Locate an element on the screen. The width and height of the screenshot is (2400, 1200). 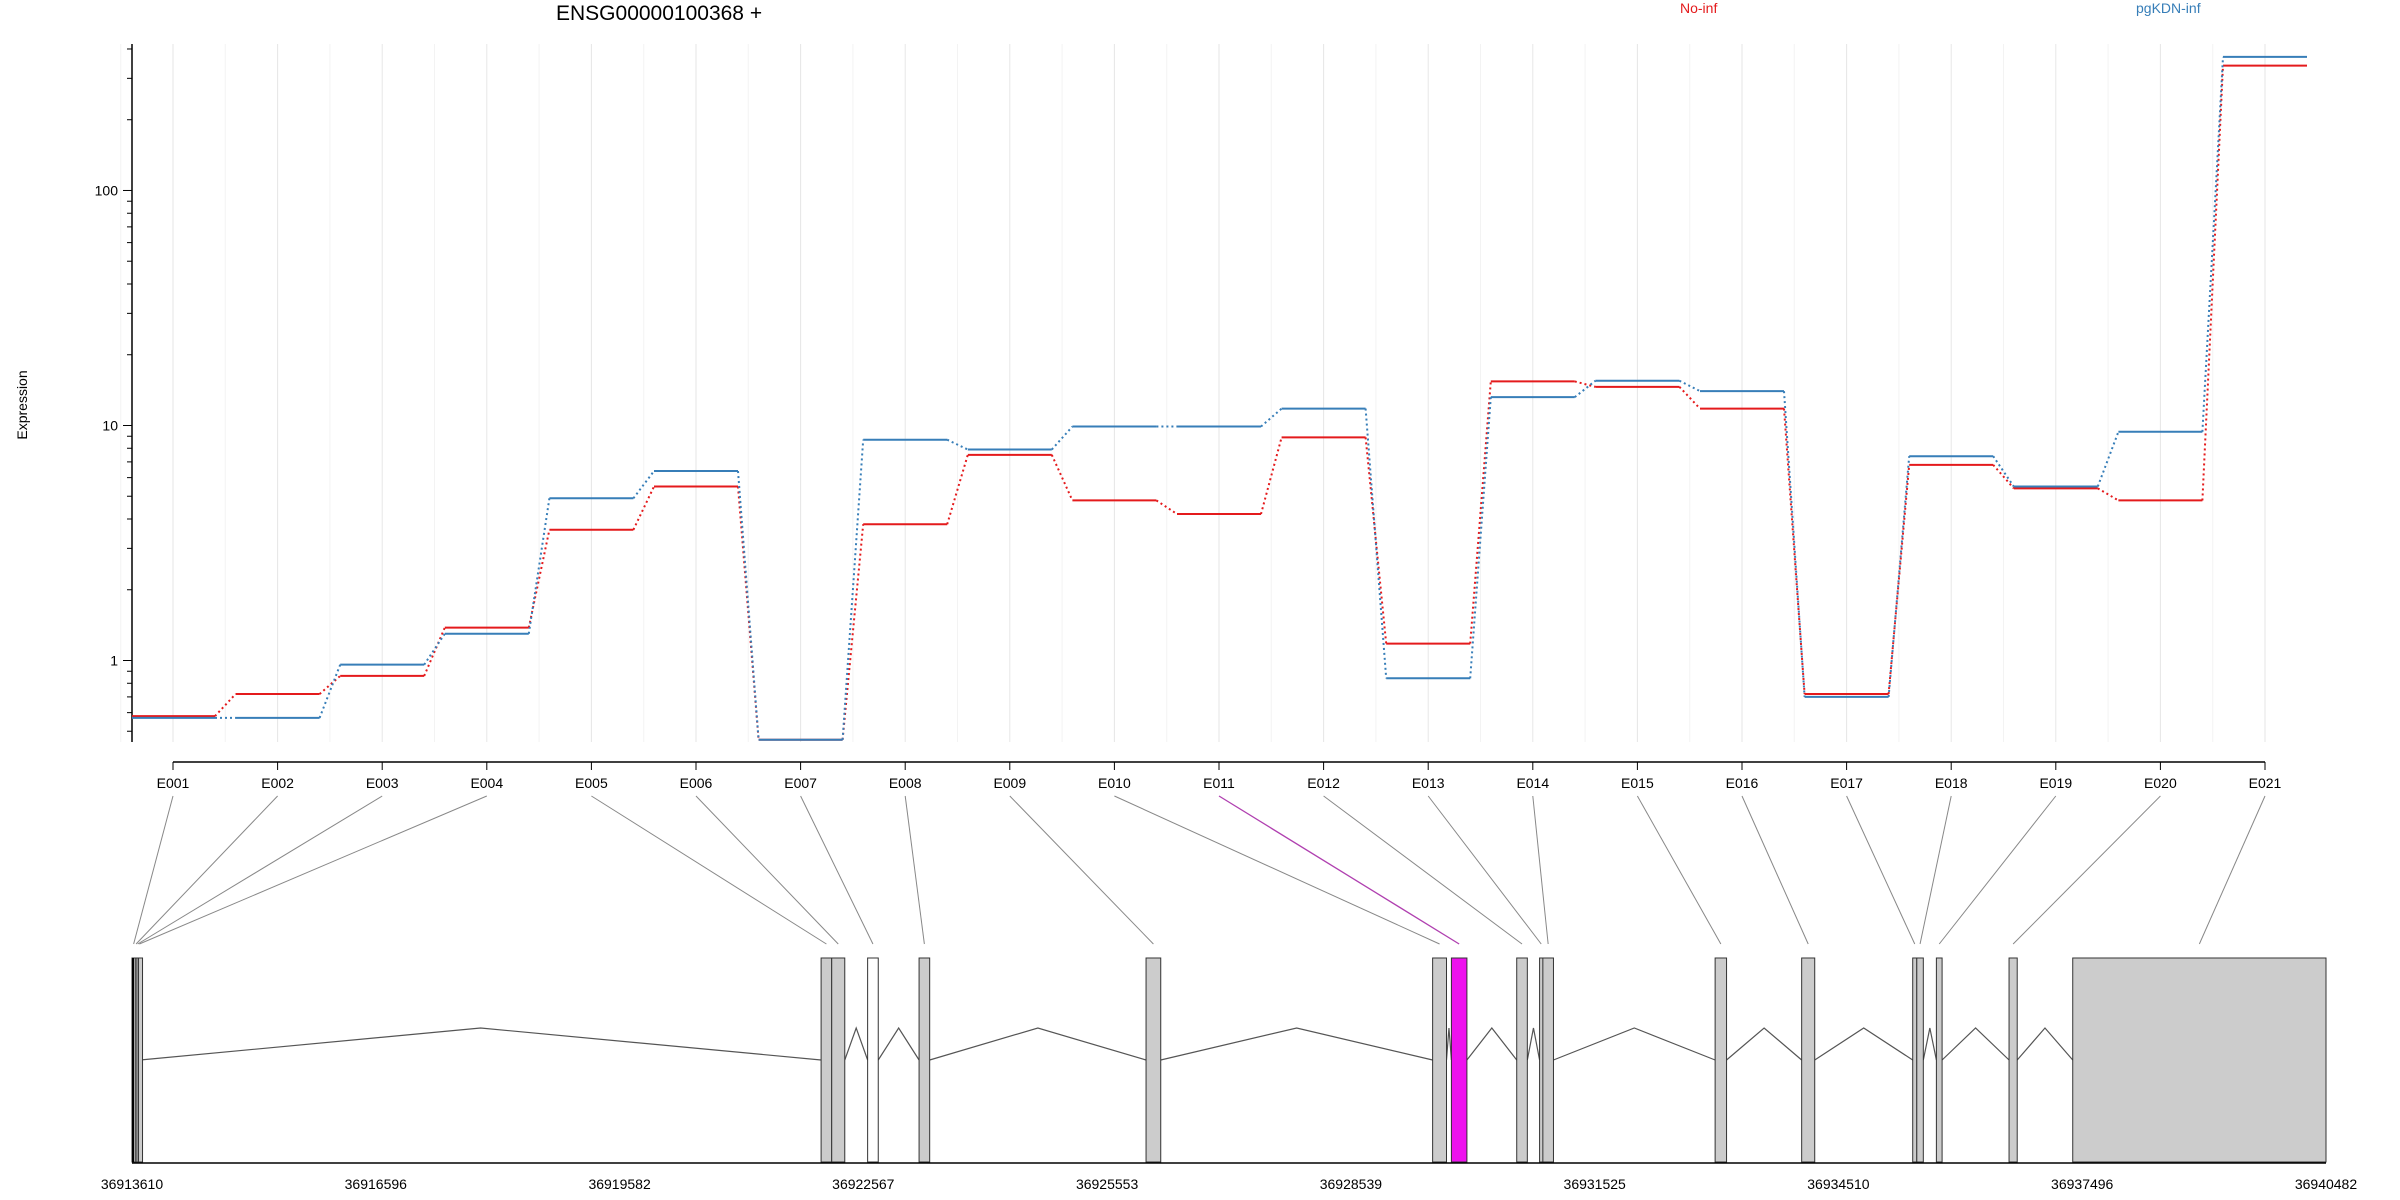
y-tick-label: 10 is located at coordinates (110, 425).